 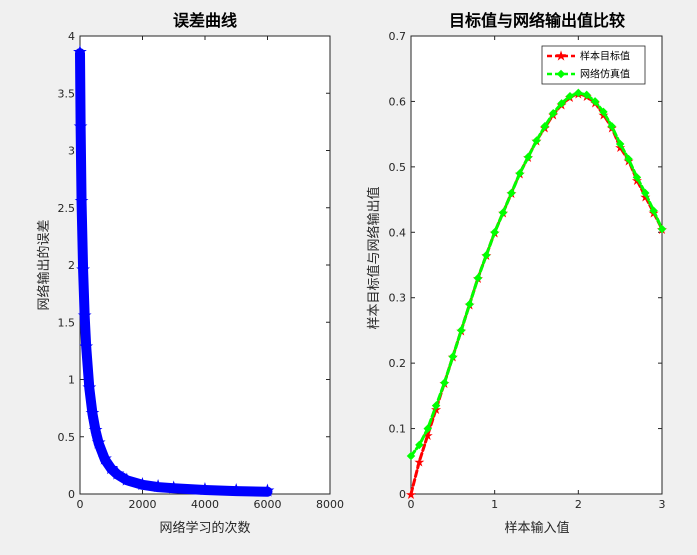 I want to click on error-chart-xlabel: 网络学习的次数, so click(x=204, y=528).